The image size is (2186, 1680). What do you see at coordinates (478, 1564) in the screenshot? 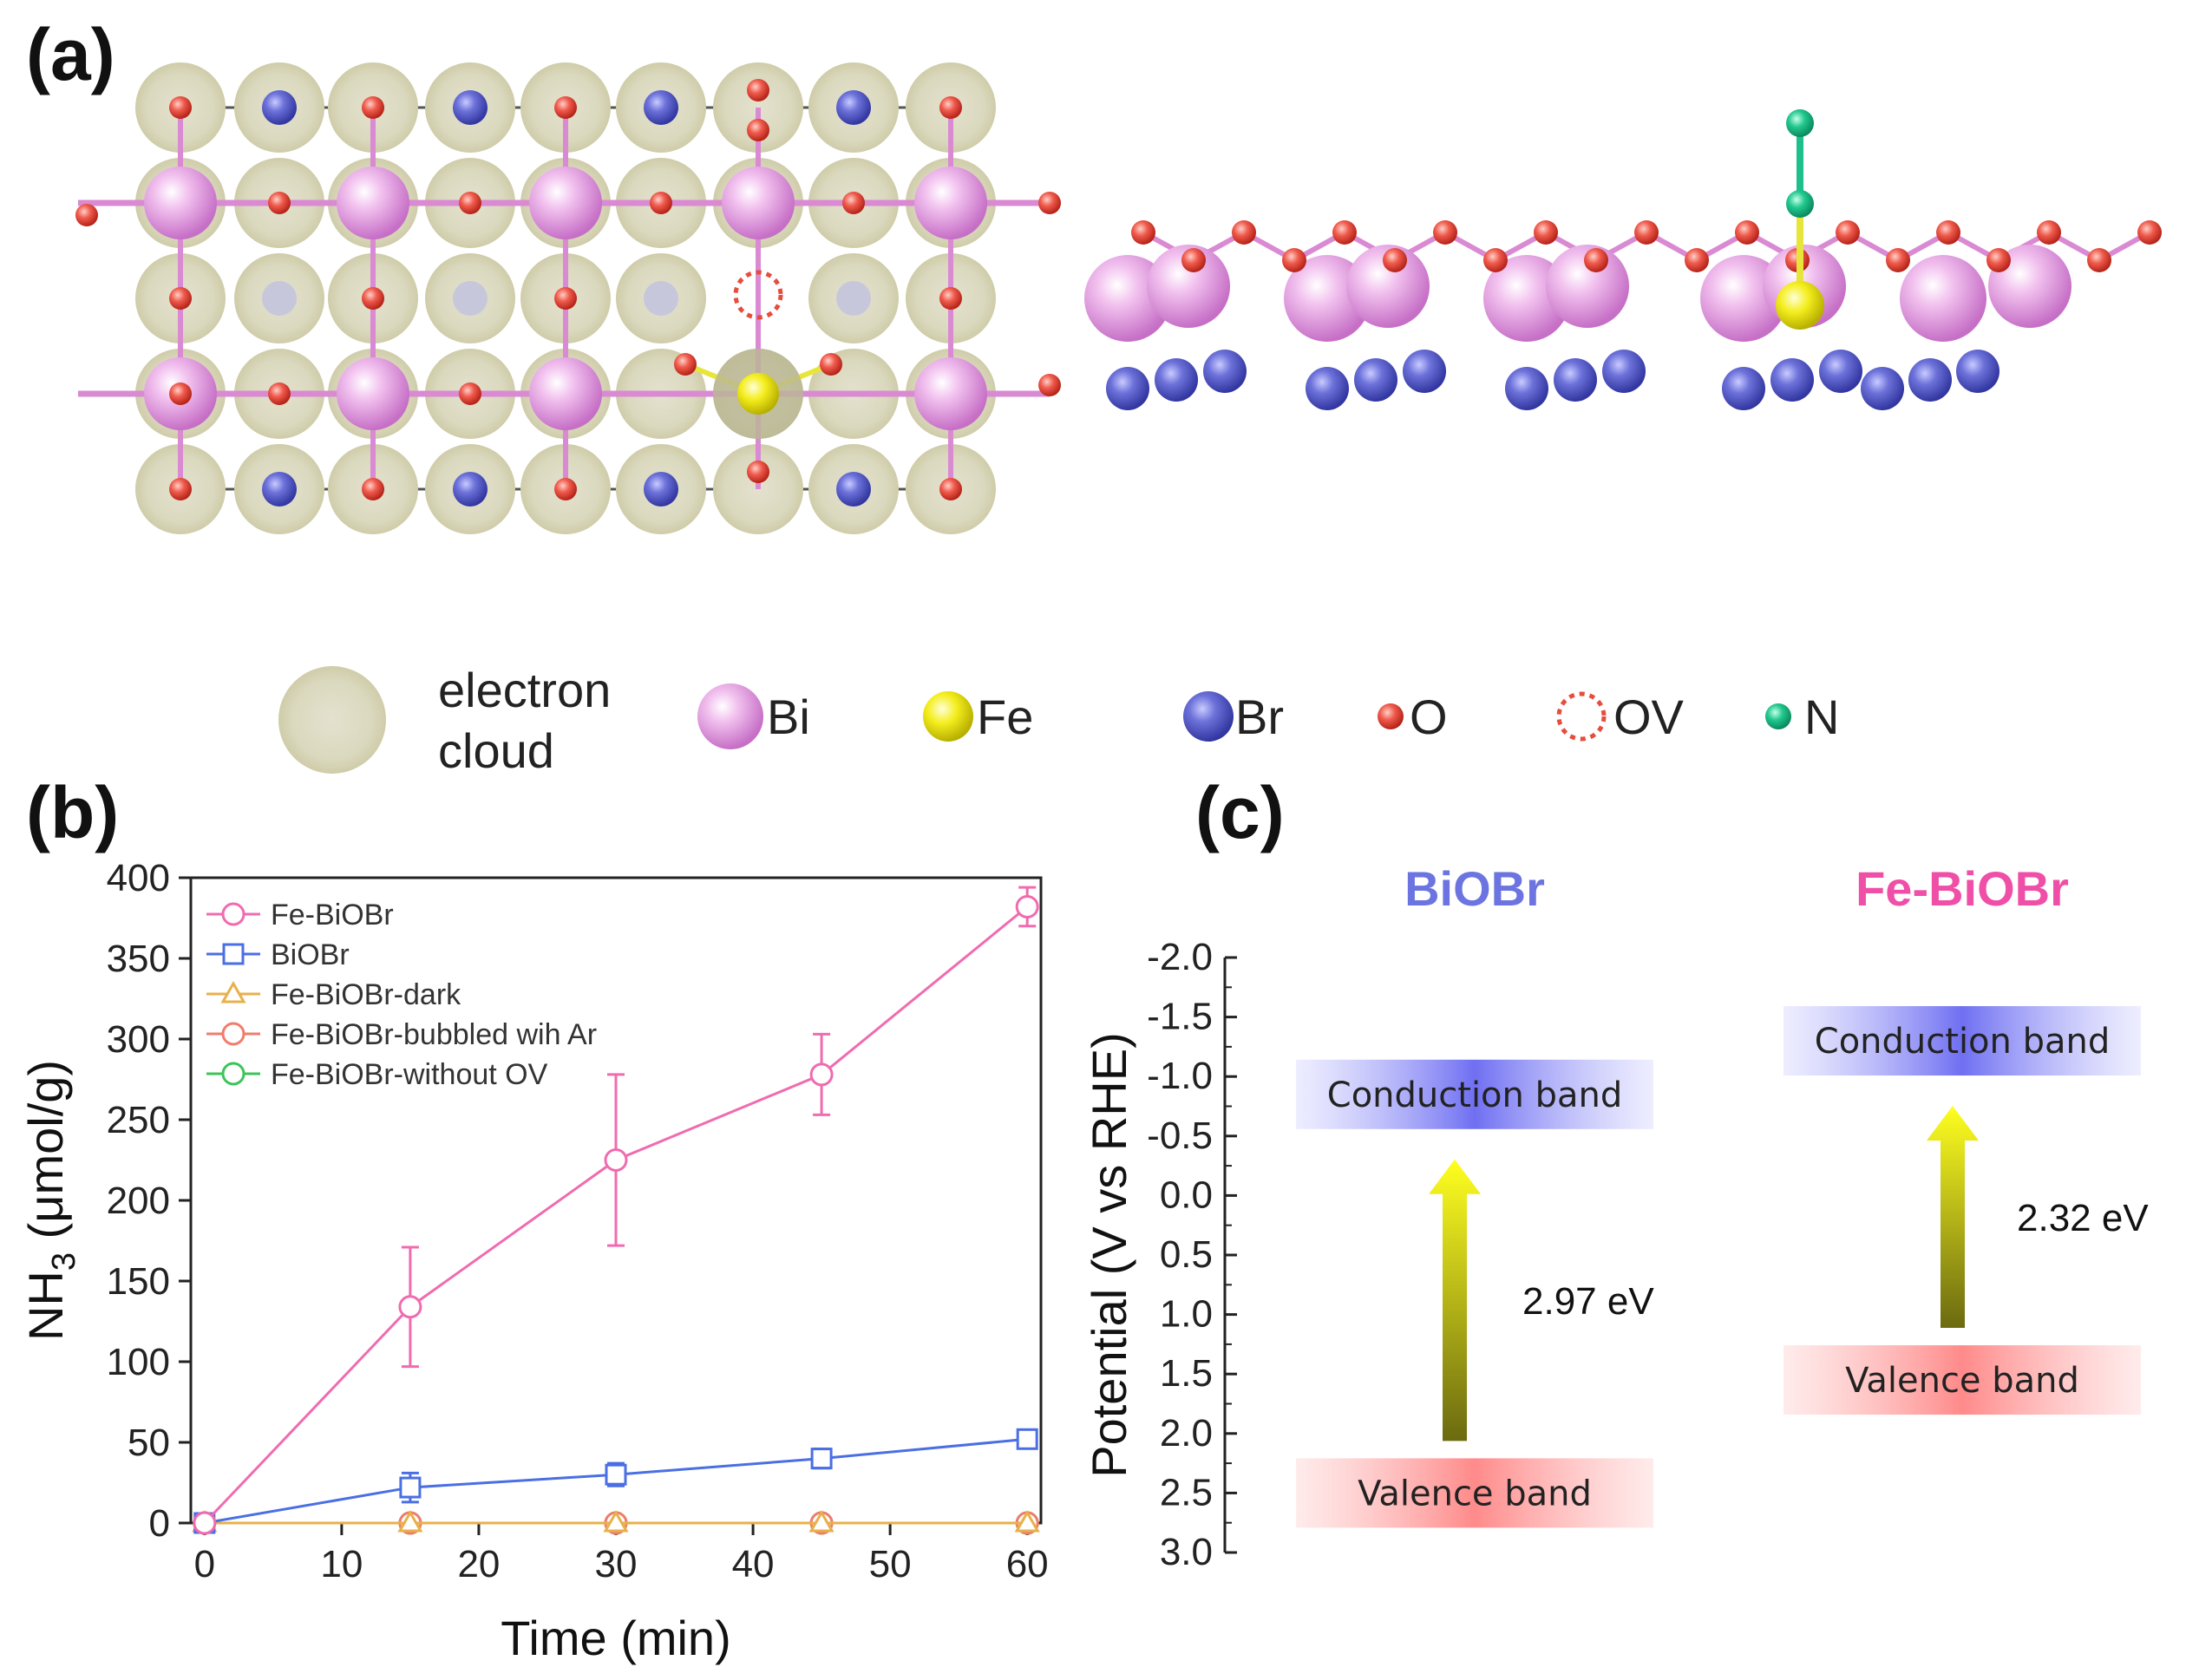
I see `x-tick-label: 20` at bounding box center [478, 1564].